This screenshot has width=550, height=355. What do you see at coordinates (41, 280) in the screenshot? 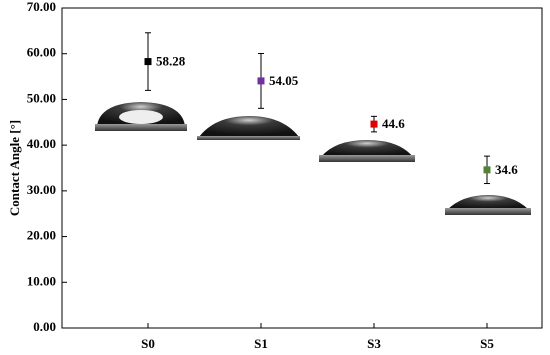
I see `y-tick-label: 10.00` at bounding box center [41, 280].